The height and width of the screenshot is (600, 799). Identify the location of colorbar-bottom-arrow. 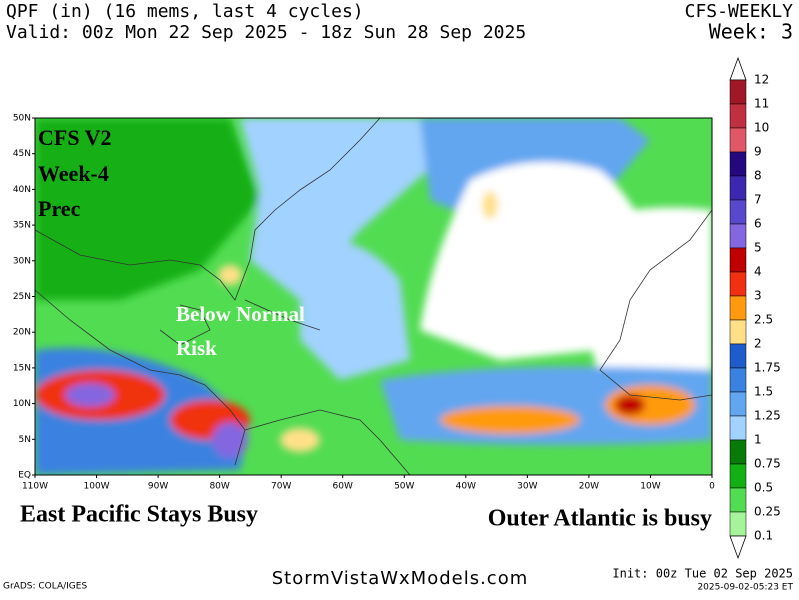
(738, 547).